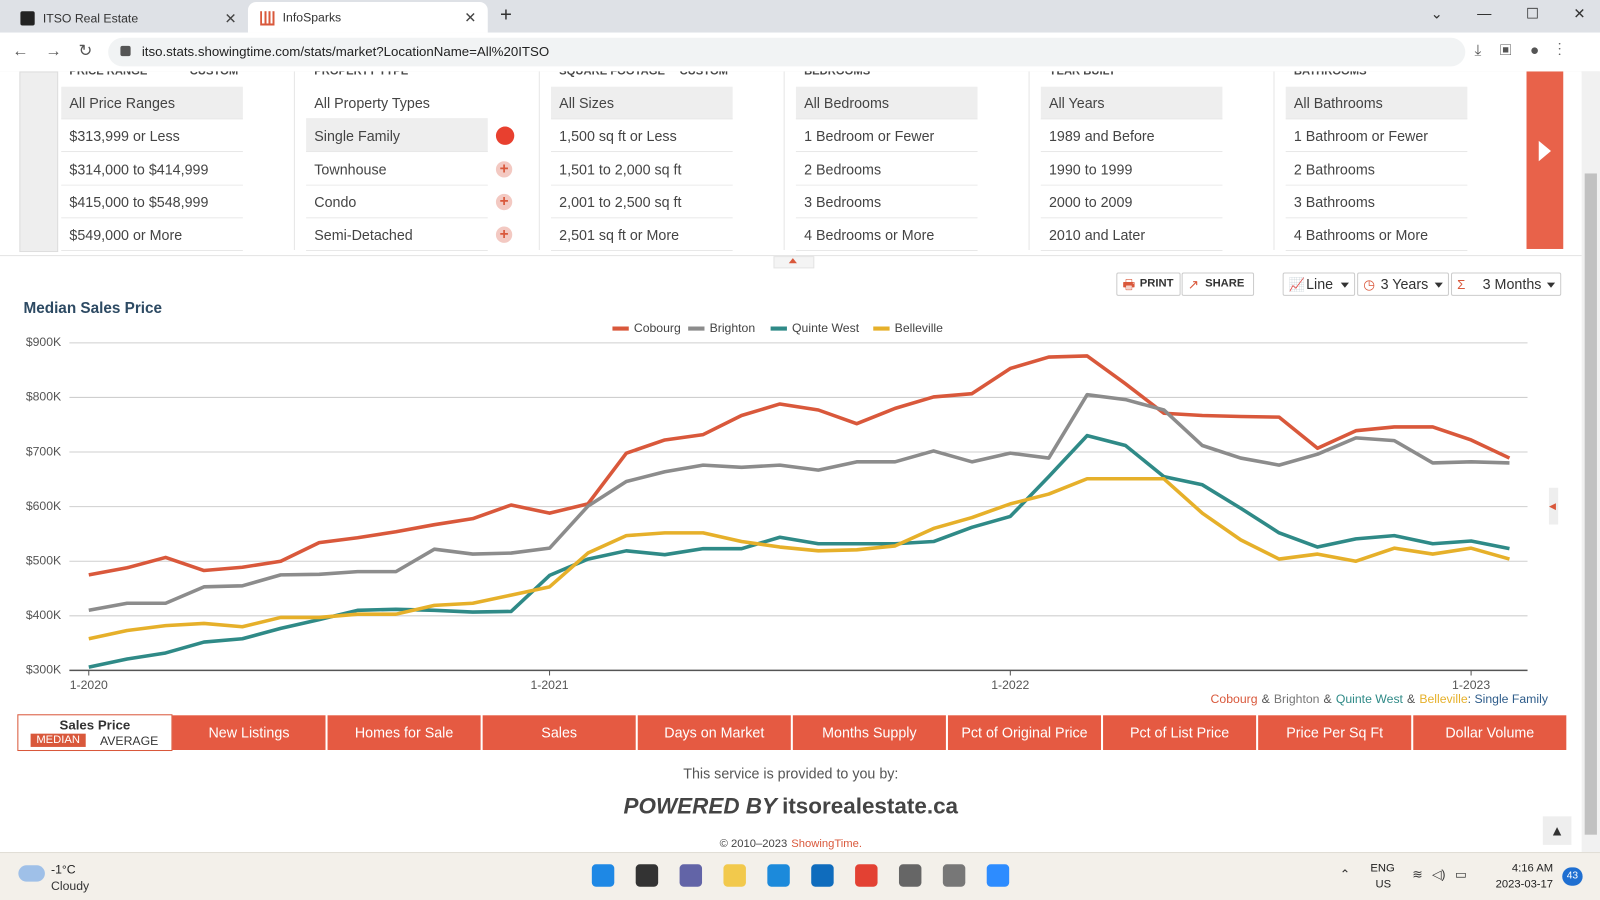 This screenshot has width=1600, height=900. Describe the element at coordinates (1461, 284) in the screenshot. I see `icon: Σ` at that location.